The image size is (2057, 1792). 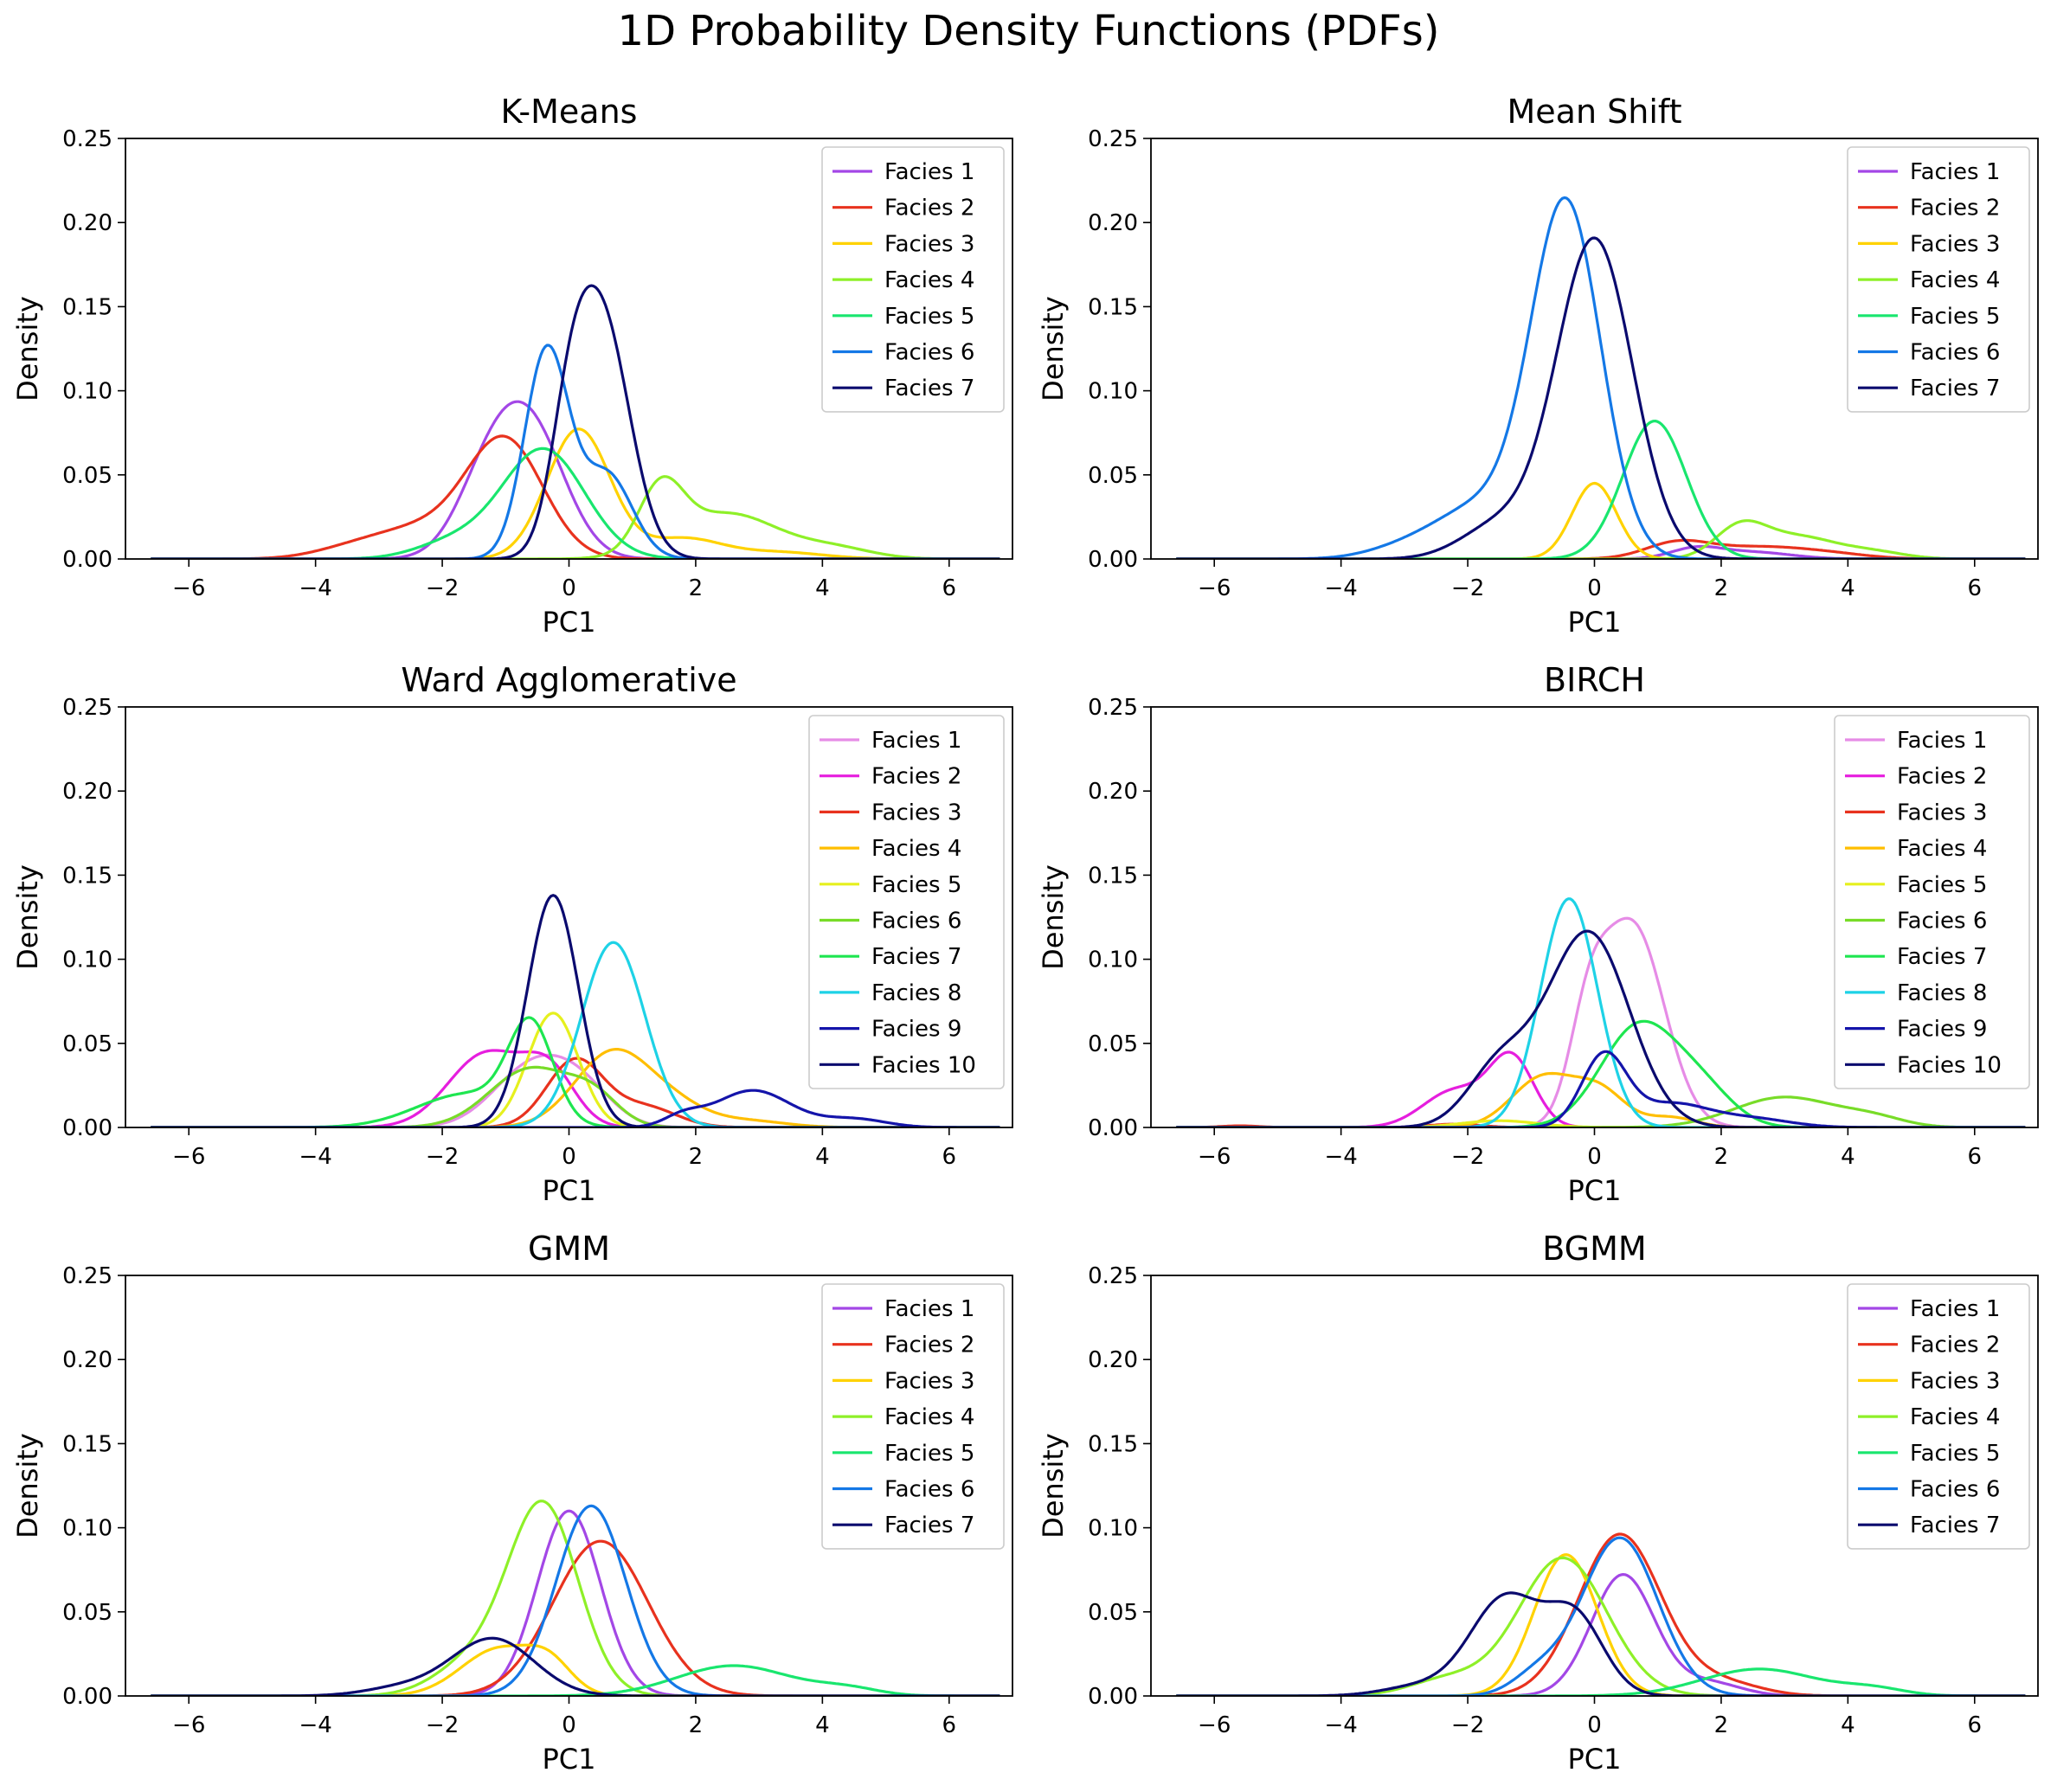 I want to click on legend-label: Facies 8, so click(x=916, y=993).